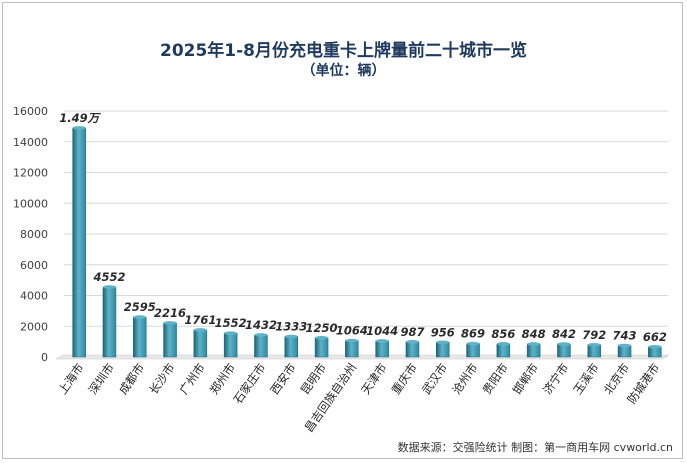 The height and width of the screenshot is (463, 687). What do you see at coordinates (30, 173) in the screenshot?
I see `y-tick-label: 12000` at bounding box center [30, 173].